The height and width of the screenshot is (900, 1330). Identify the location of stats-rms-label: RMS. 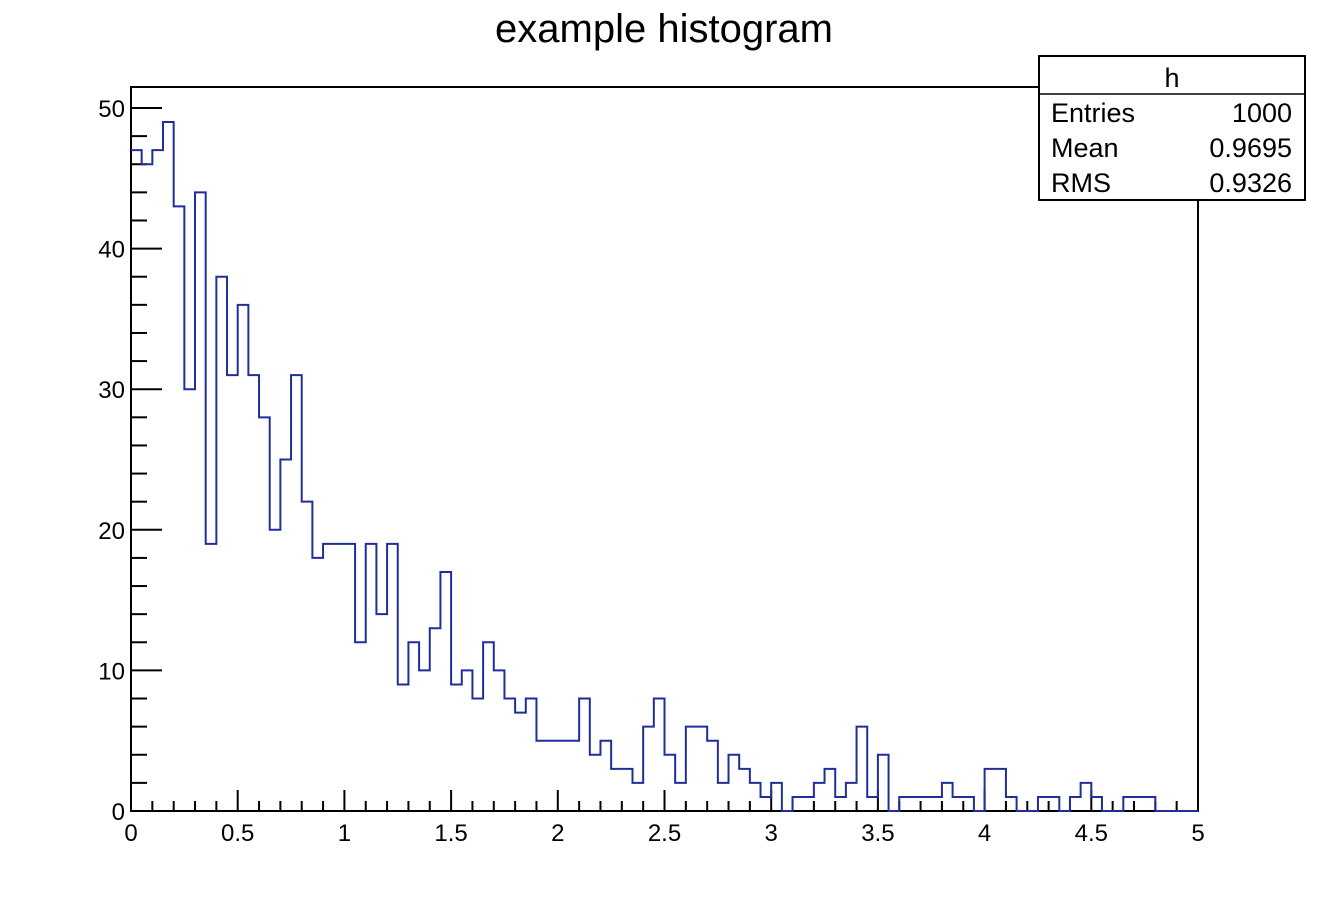
(1081, 183).